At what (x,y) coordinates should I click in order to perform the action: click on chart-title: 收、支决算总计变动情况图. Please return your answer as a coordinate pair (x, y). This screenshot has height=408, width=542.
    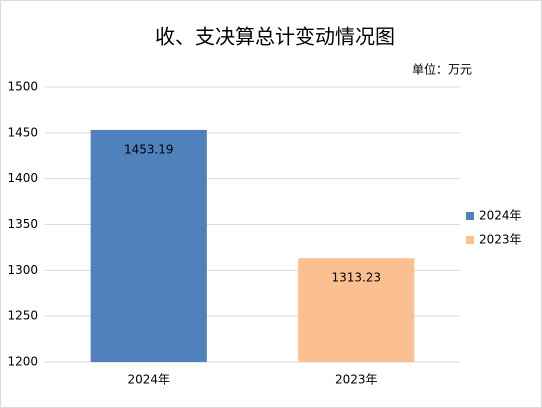
    Looking at the image, I should click on (275, 37).